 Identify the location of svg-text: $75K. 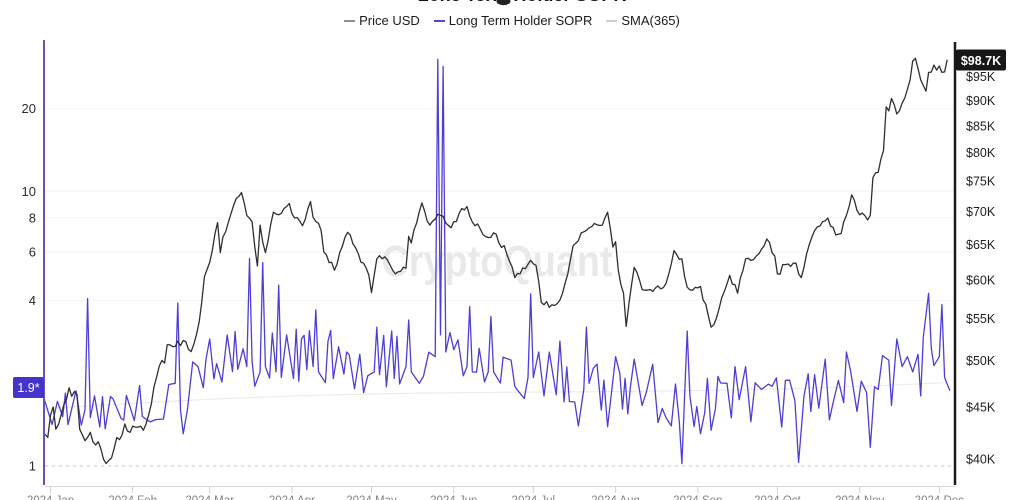
(981, 182).